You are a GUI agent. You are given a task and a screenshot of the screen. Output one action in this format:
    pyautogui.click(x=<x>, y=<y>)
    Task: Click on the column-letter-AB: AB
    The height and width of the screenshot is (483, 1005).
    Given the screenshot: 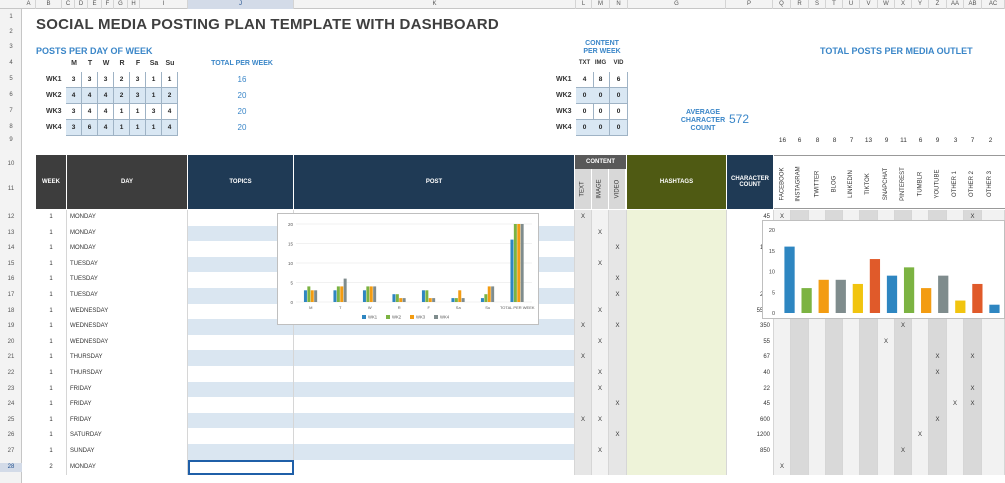 What is the action you would take?
    pyautogui.click(x=973, y=4)
    